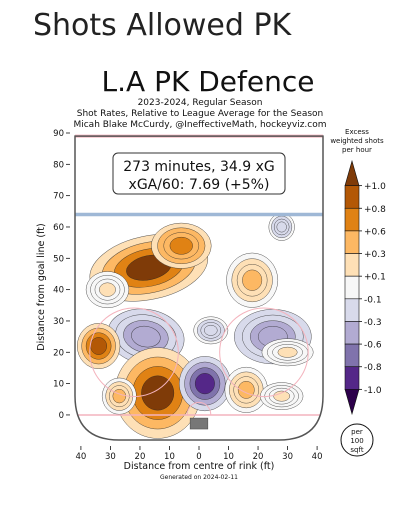 This screenshot has height=511, width=416. Describe the element at coordinates (373, 368) in the screenshot. I see `legend-tick-label: -0.8` at that location.